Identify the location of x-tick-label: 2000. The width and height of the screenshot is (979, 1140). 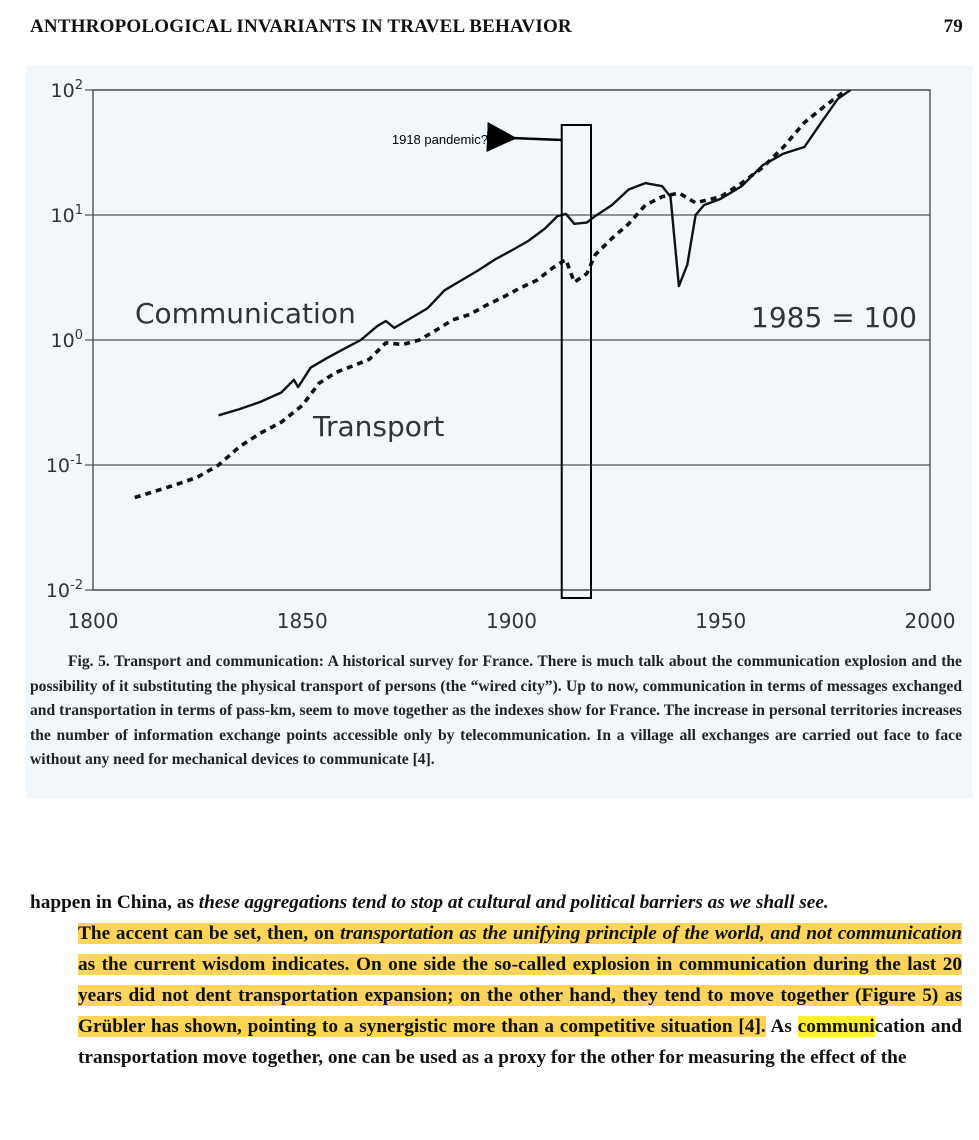
(930, 621).